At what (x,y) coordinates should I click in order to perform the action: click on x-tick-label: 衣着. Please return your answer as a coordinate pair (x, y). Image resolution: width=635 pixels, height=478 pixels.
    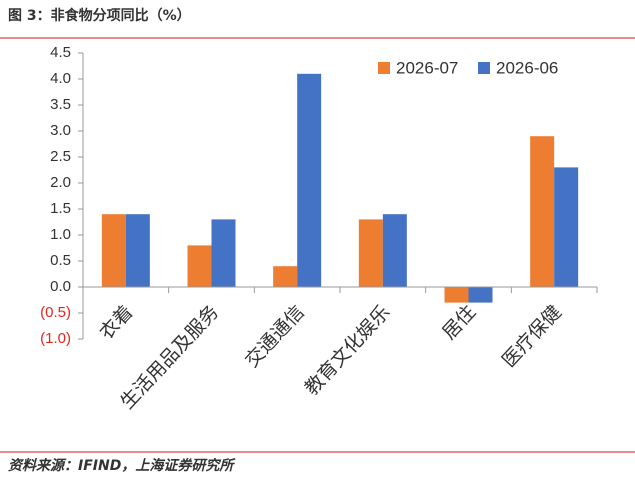
    Looking at the image, I should click on (116, 322).